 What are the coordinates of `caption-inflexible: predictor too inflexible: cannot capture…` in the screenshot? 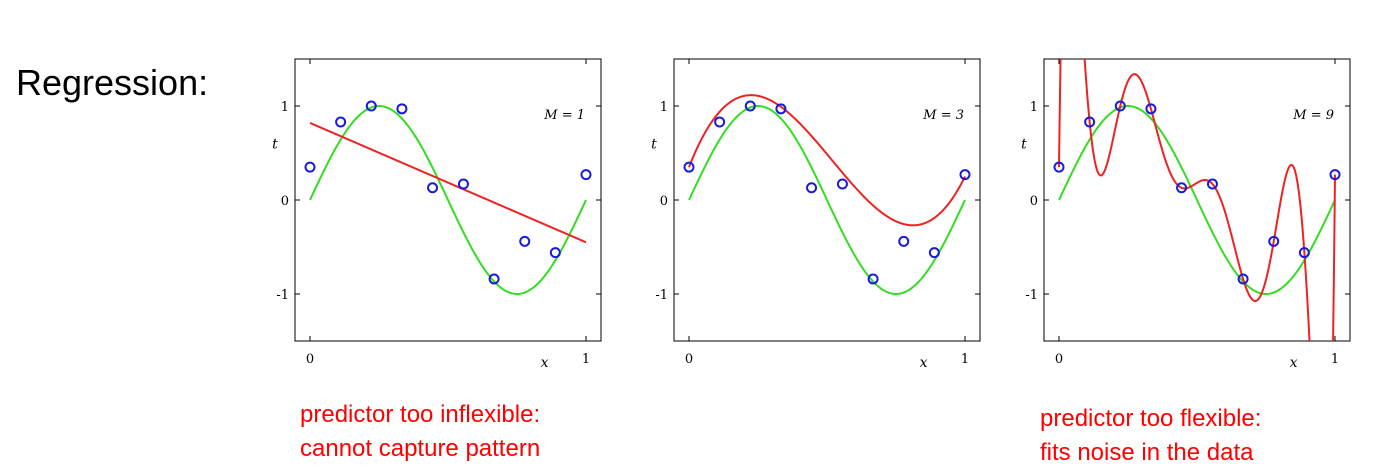 It's located at (420, 432).